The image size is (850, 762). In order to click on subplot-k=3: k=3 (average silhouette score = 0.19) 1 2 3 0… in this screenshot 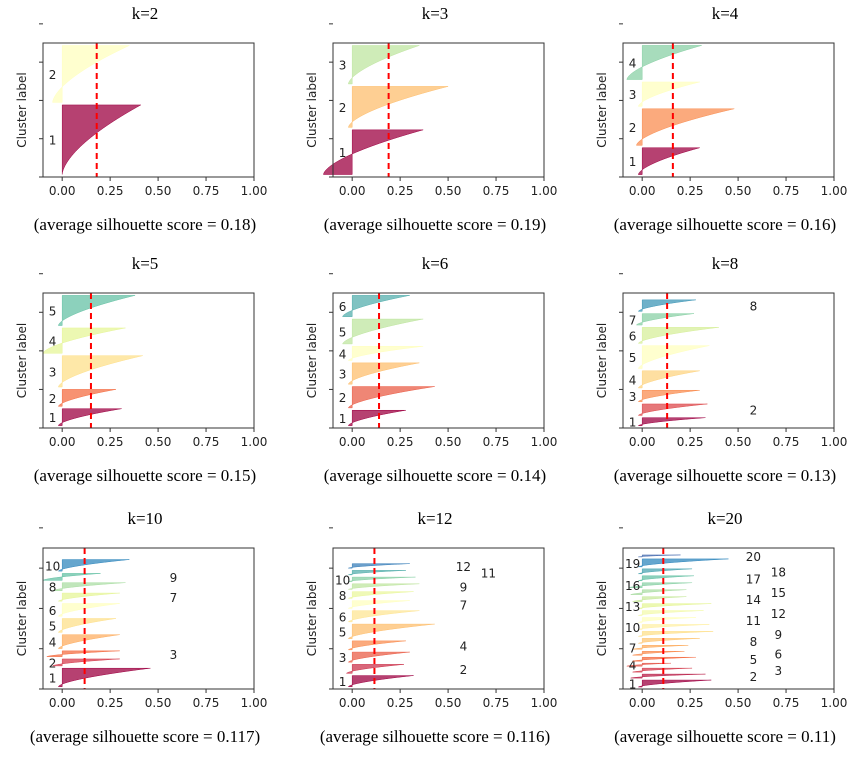, I will do `click(435, 127)`.